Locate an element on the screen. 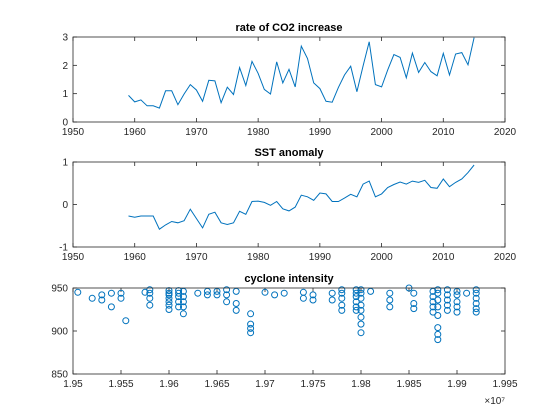 The height and width of the screenshot is (420, 560). chart-0-x-tick-label: 2010 is located at coordinates (443, 132).